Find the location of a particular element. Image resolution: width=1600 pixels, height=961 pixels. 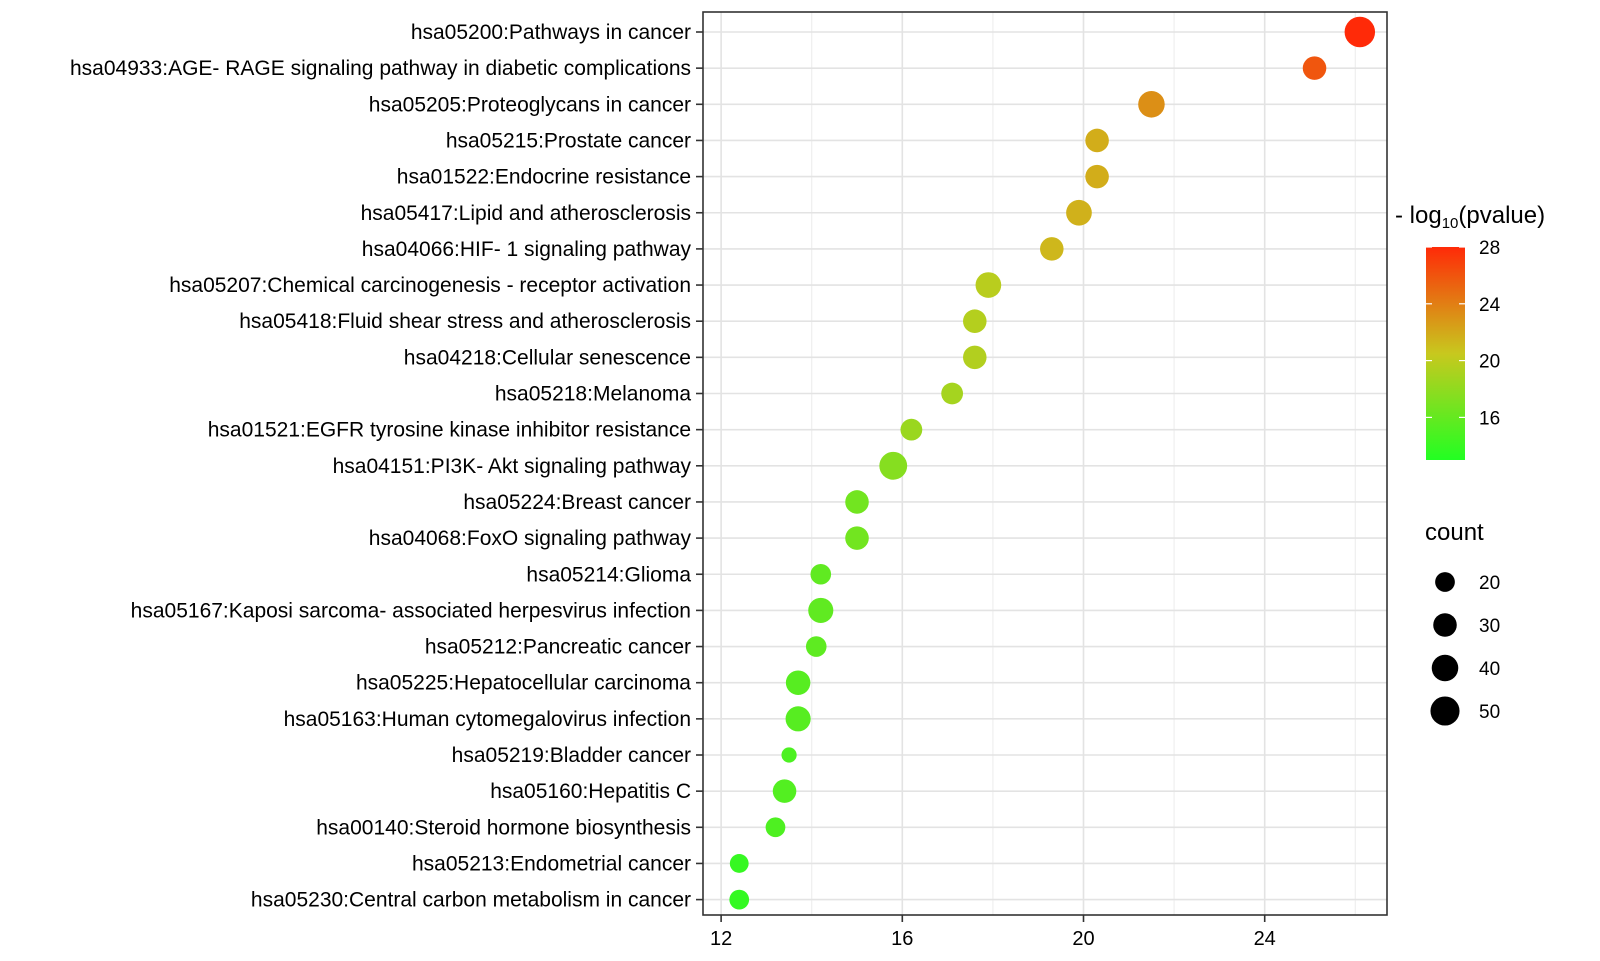

y-tick-label: hsa04151:PI3K- Akt signaling pathway is located at coordinates (512, 466).